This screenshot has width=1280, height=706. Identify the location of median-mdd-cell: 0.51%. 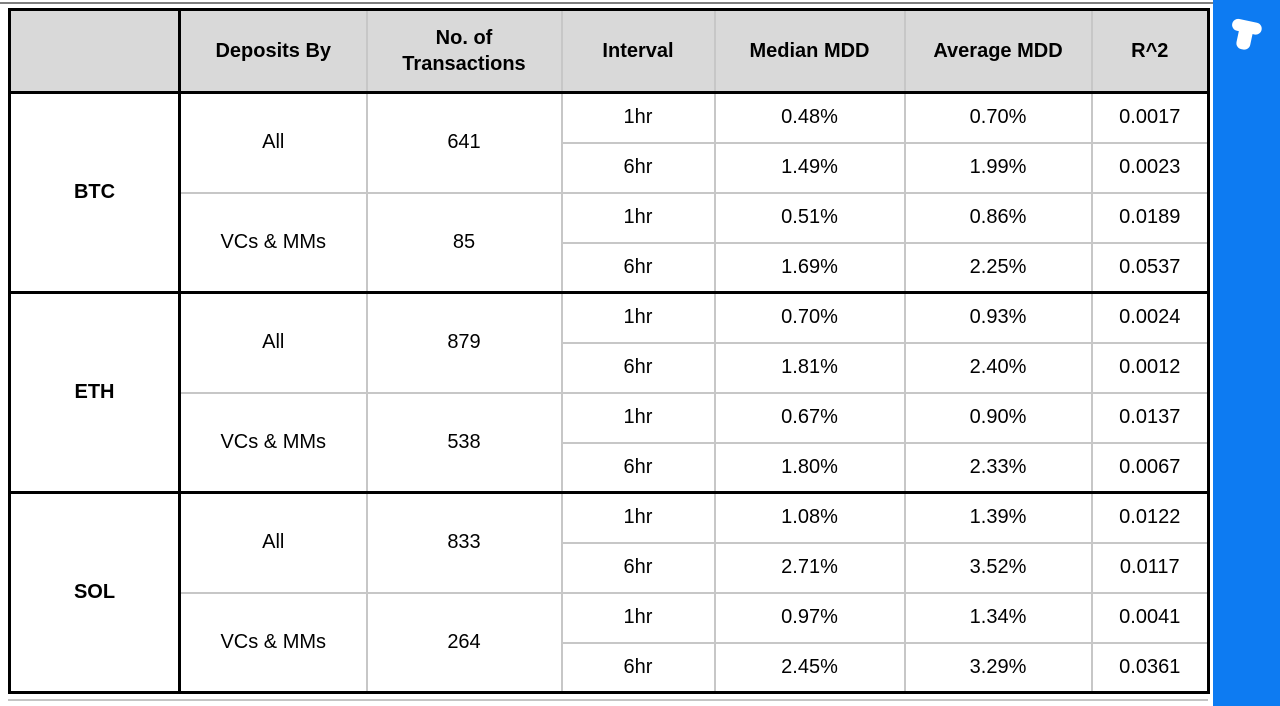
(809, 217).